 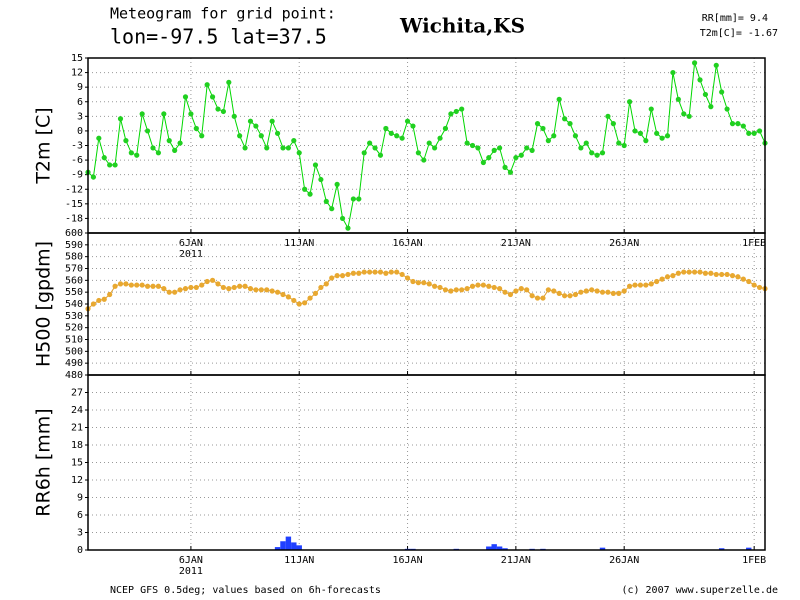 I want to click on y-tick-label: 21, so click(x=77, y=428).